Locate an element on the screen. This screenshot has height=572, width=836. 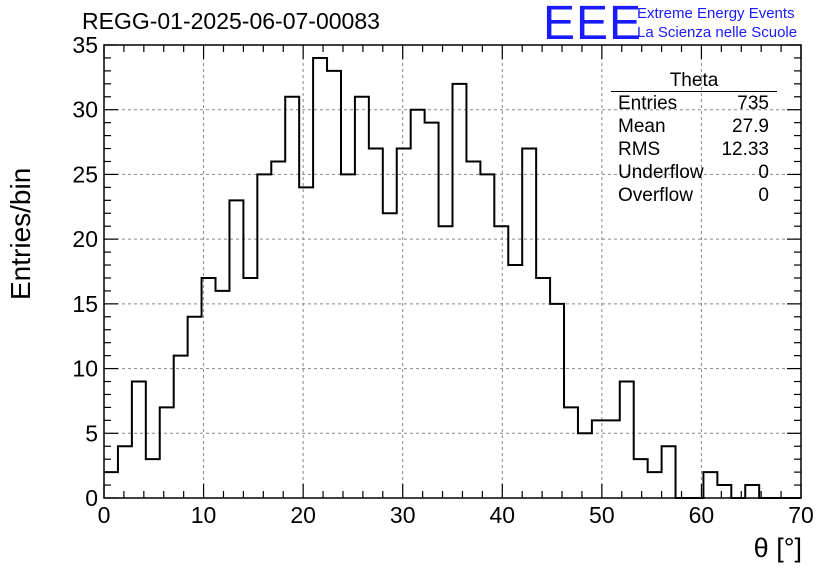
y-tick-label: 15 is located at coordinates (85, 304).